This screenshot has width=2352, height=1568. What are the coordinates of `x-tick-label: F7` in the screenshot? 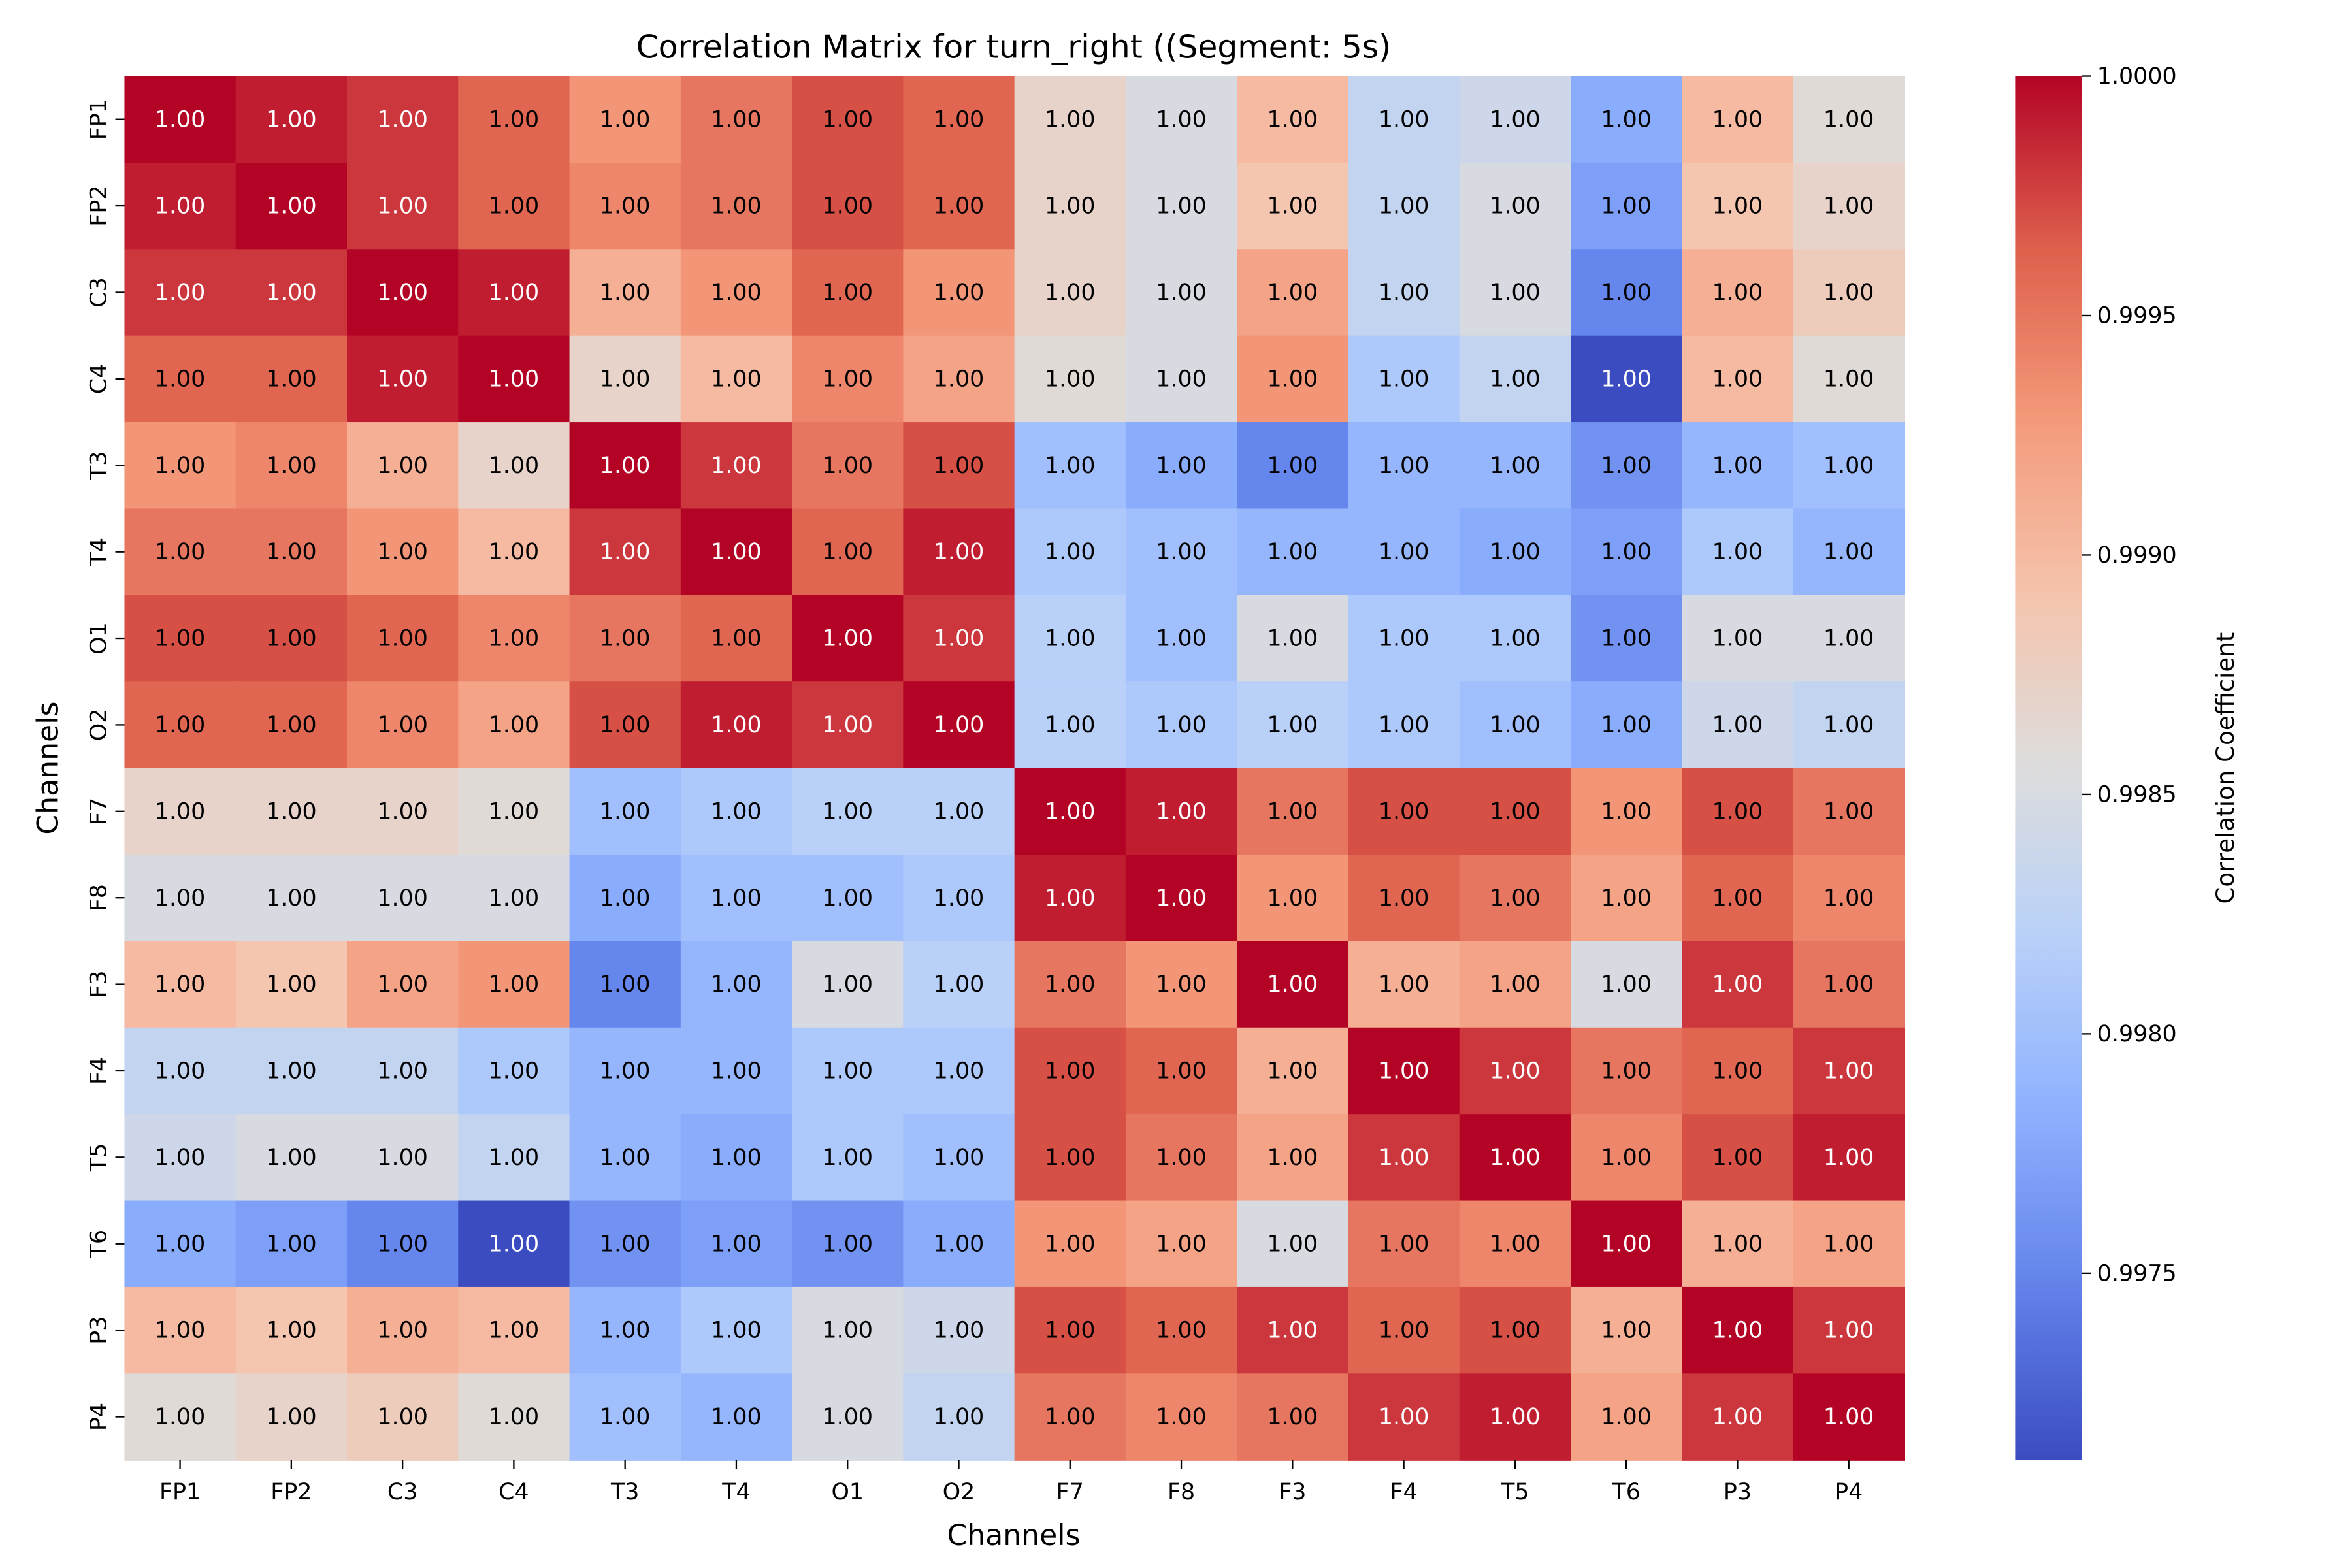 It's located at (1070, 1492).